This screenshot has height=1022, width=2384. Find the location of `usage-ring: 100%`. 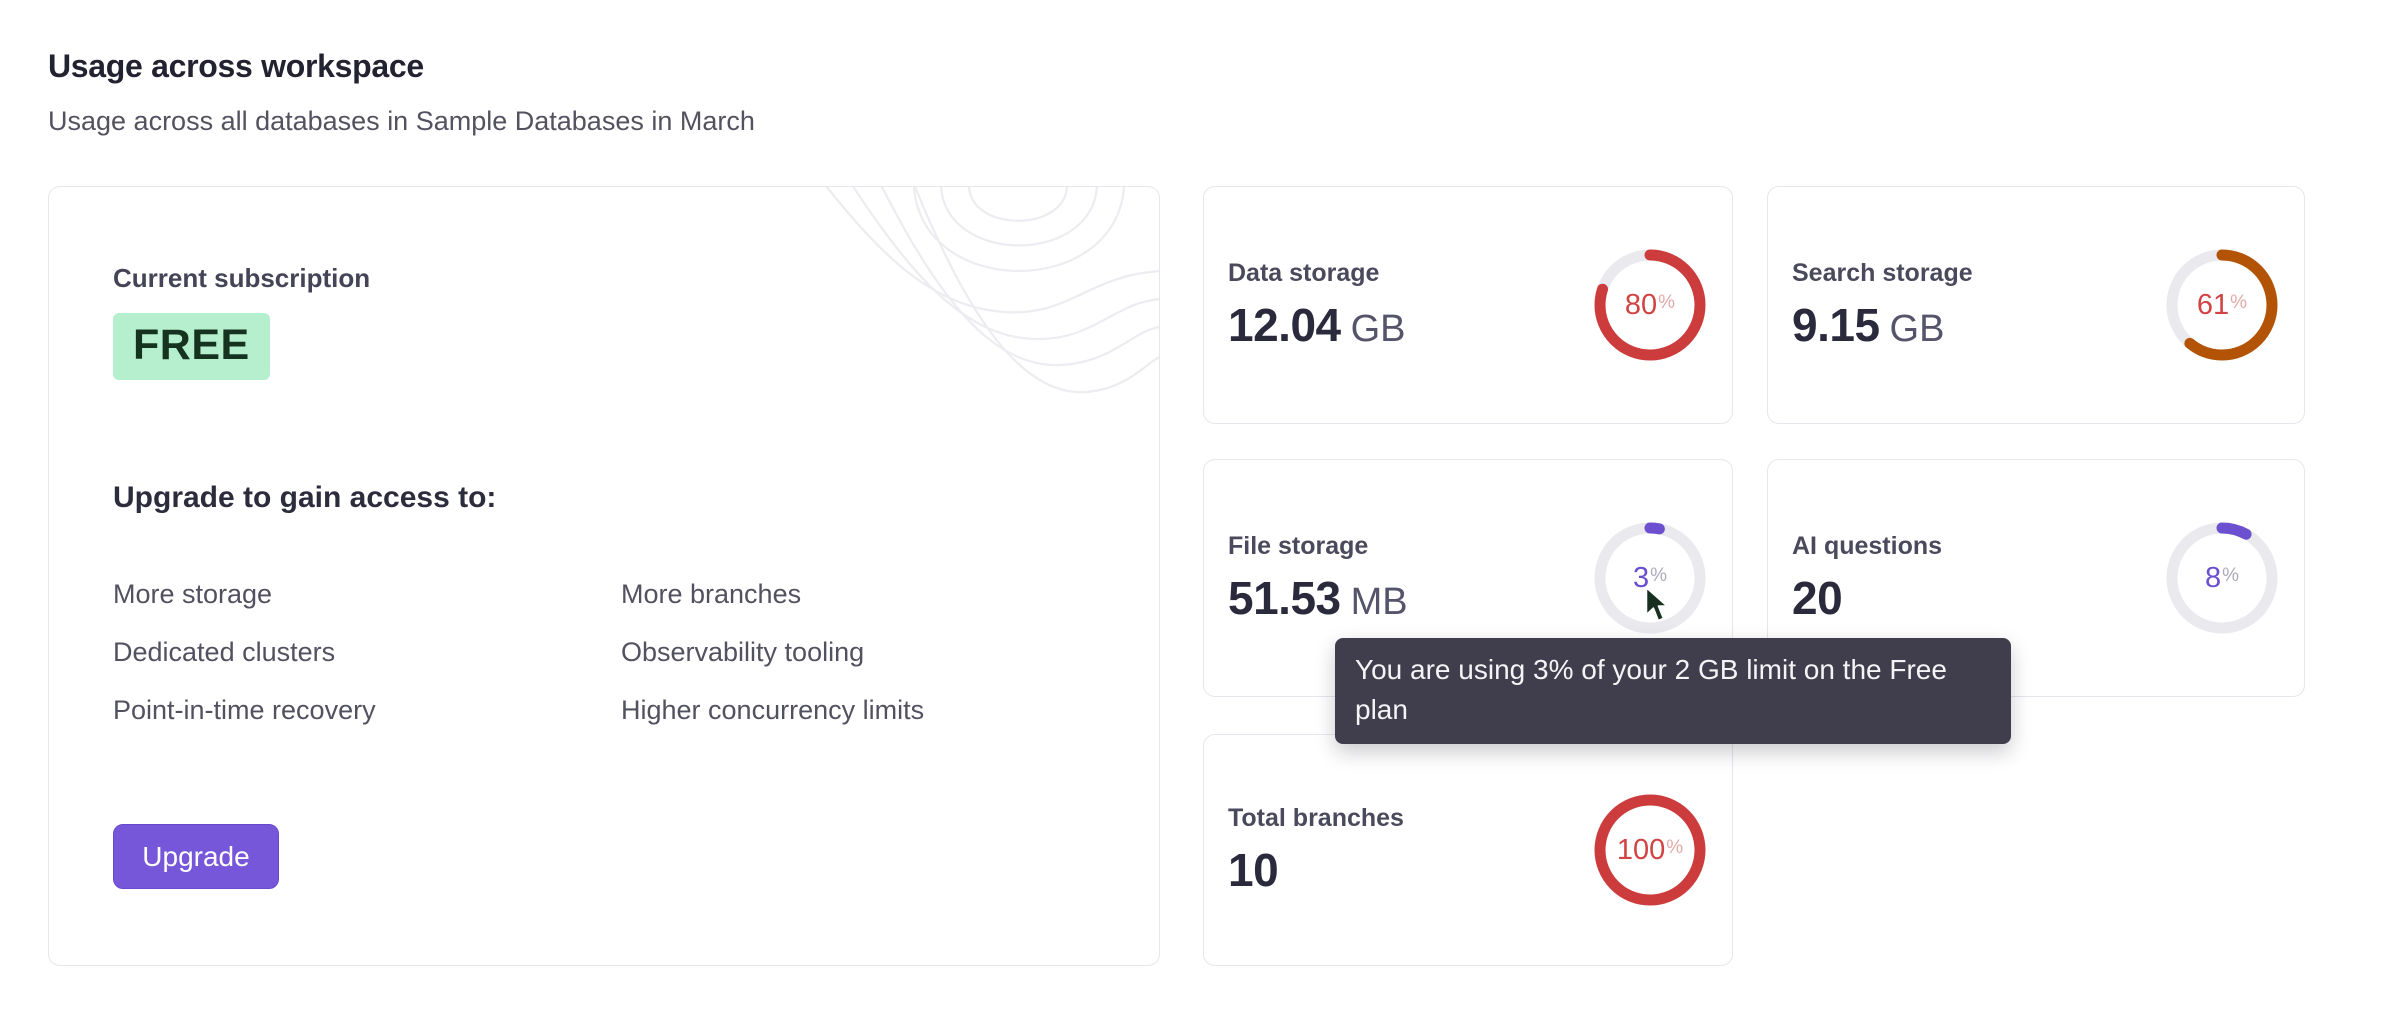

usage-ring: 100% is located at coordinates (1650, 850).